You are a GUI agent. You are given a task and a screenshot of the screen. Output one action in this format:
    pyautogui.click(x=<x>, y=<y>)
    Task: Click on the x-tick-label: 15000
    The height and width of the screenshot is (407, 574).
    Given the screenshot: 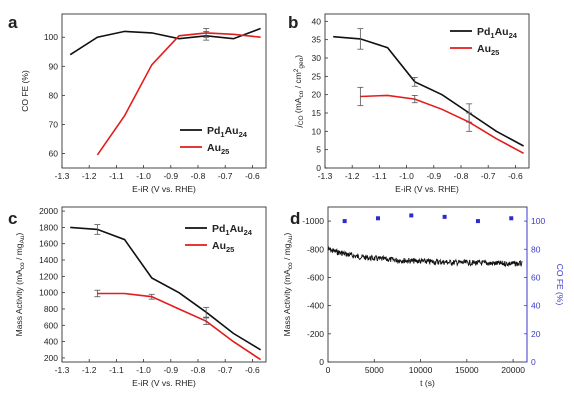 What is the action you would take?
    pyautogui.click(x=467, y=370)
    